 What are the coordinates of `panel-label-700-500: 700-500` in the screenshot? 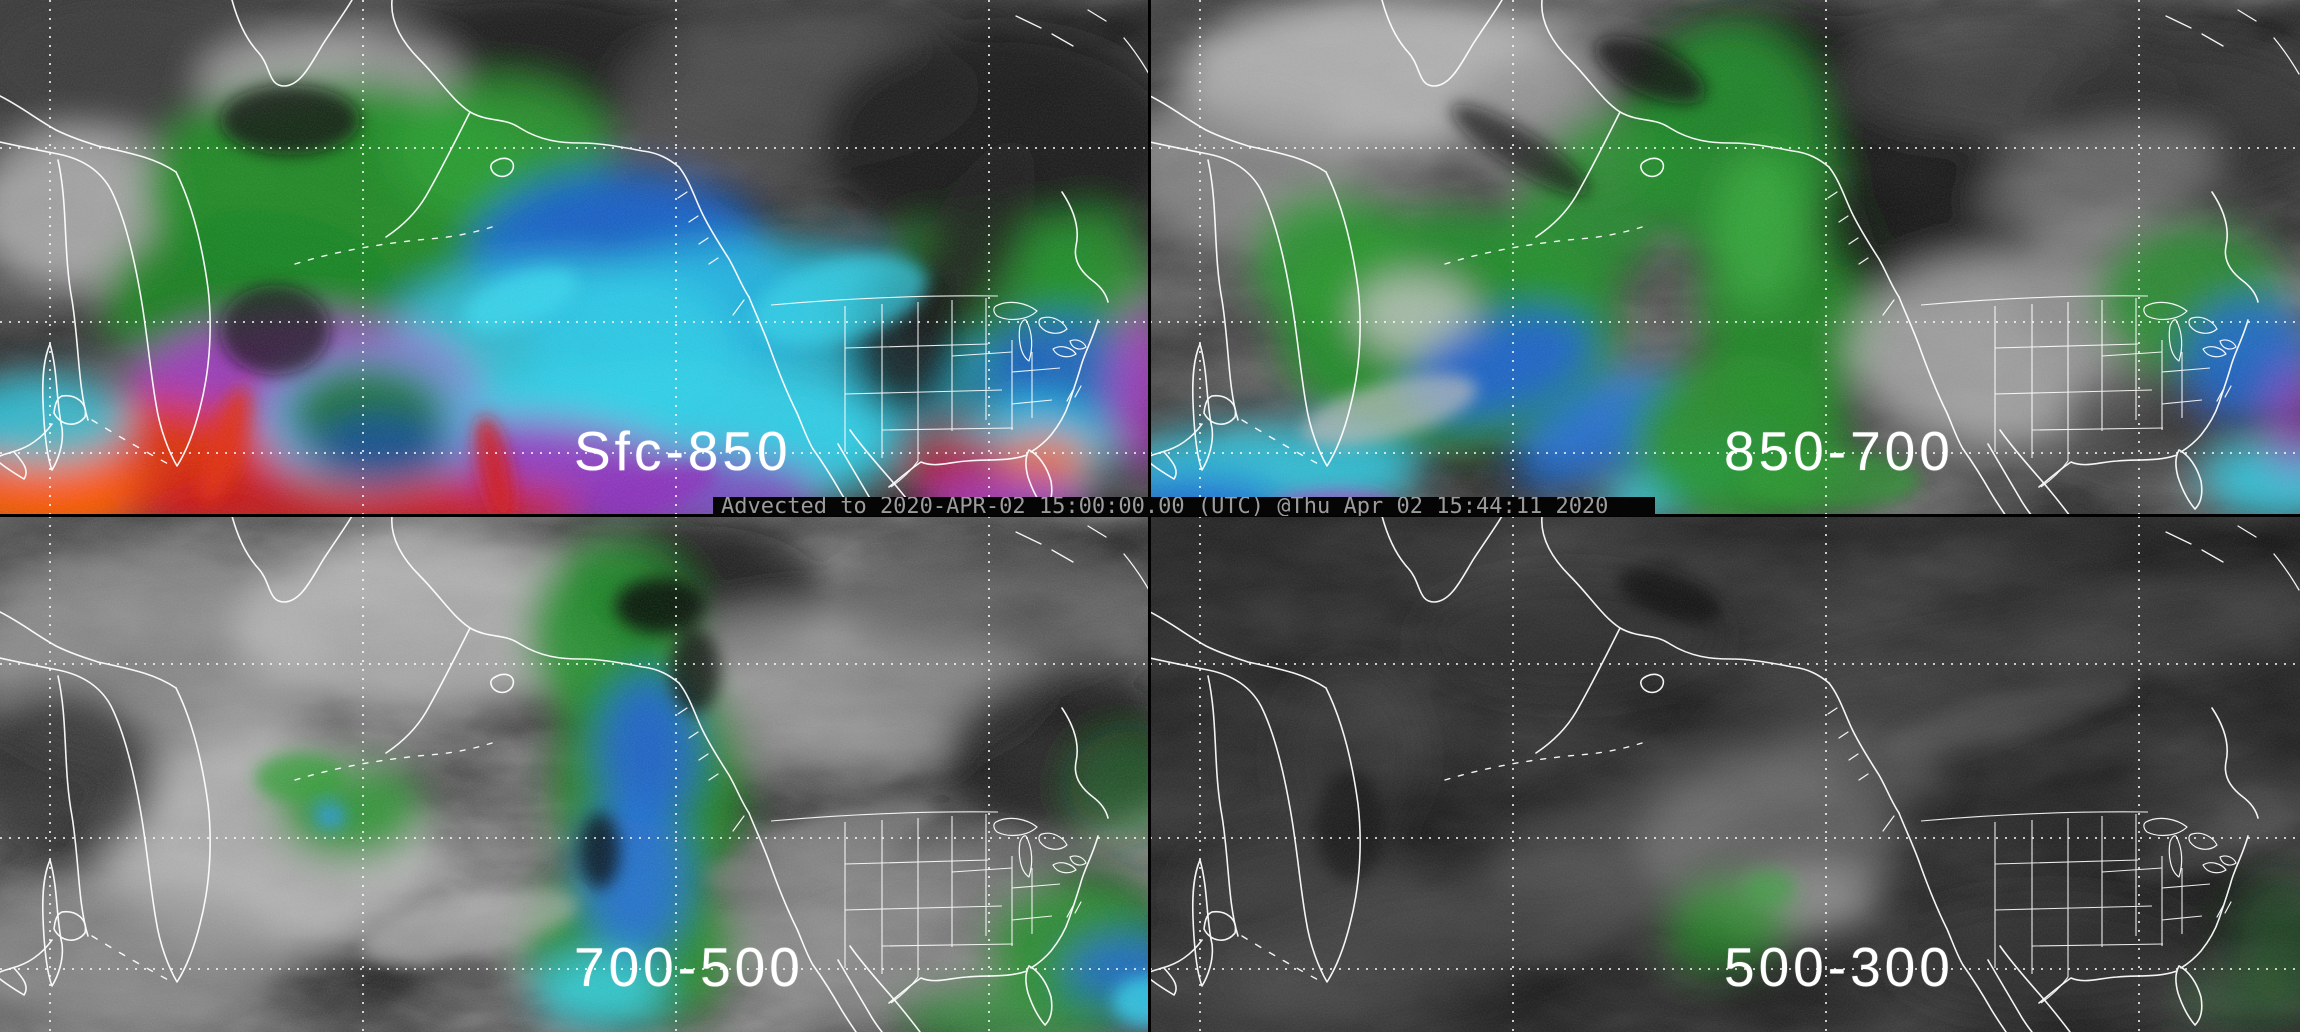 It's located at (689, 967).